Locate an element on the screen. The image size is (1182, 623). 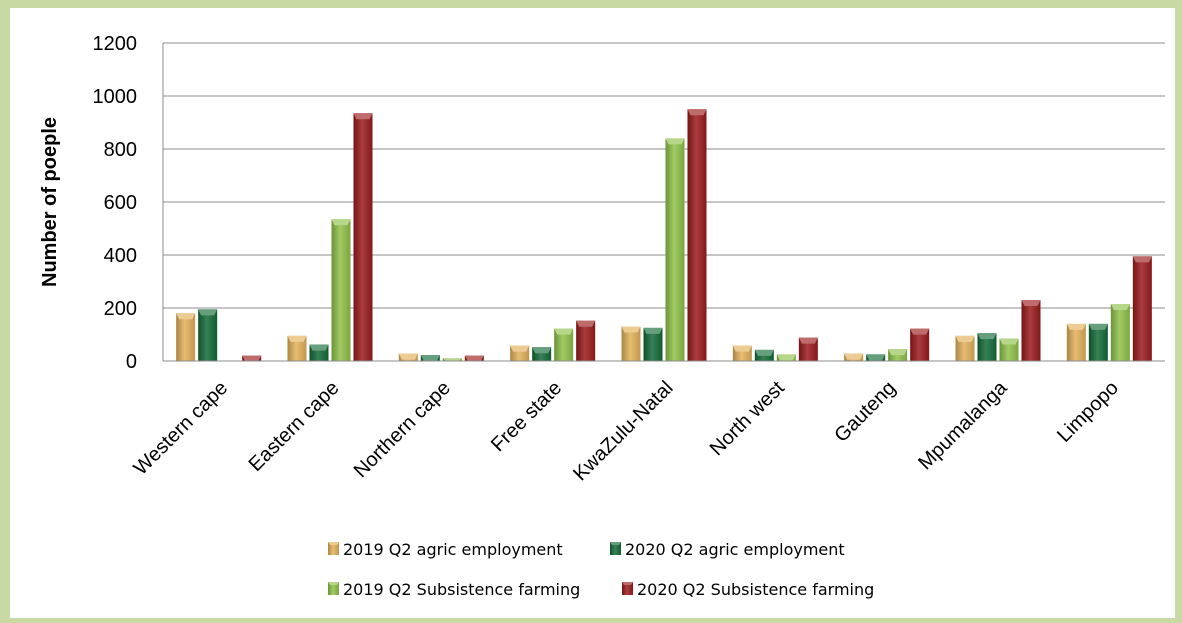
y-tick-label: 400 is located at coordinates (120, 256).